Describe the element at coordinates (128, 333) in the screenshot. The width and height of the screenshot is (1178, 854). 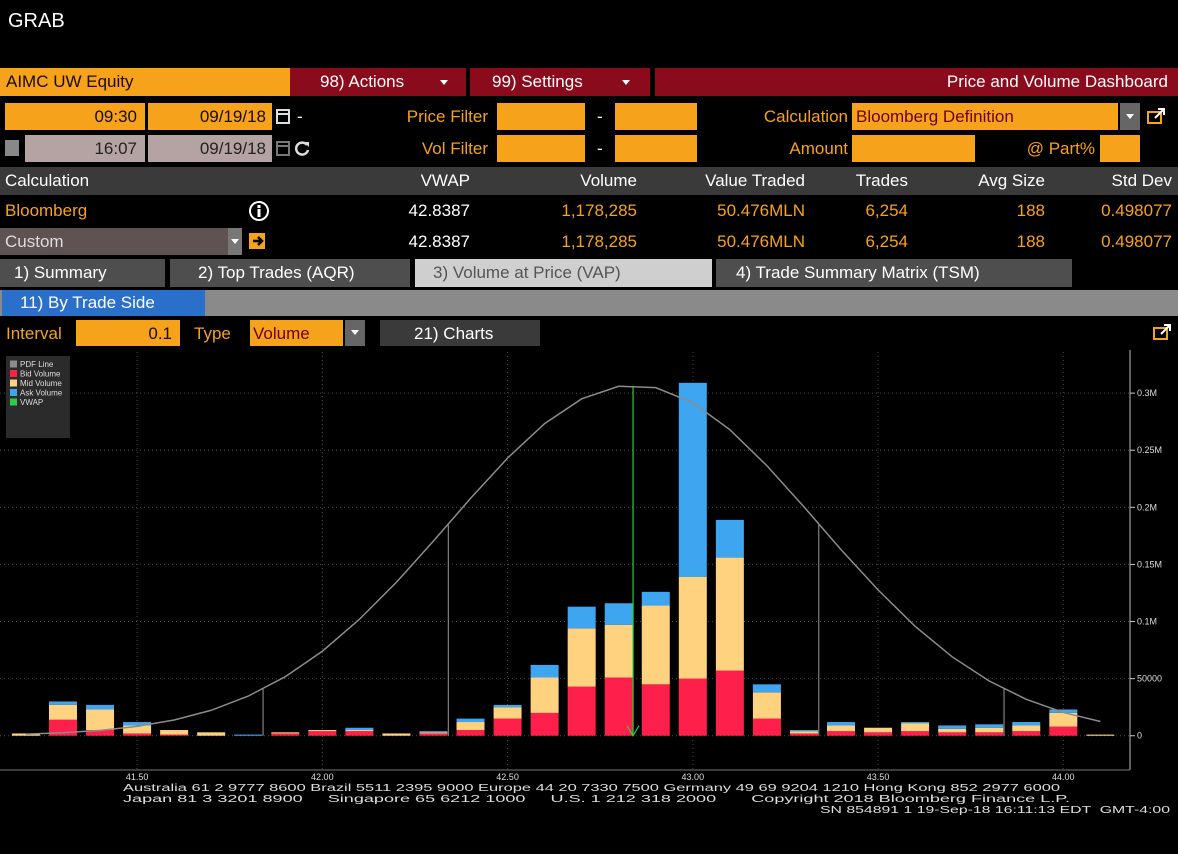
I see `interval-input: 0.1` at that location.